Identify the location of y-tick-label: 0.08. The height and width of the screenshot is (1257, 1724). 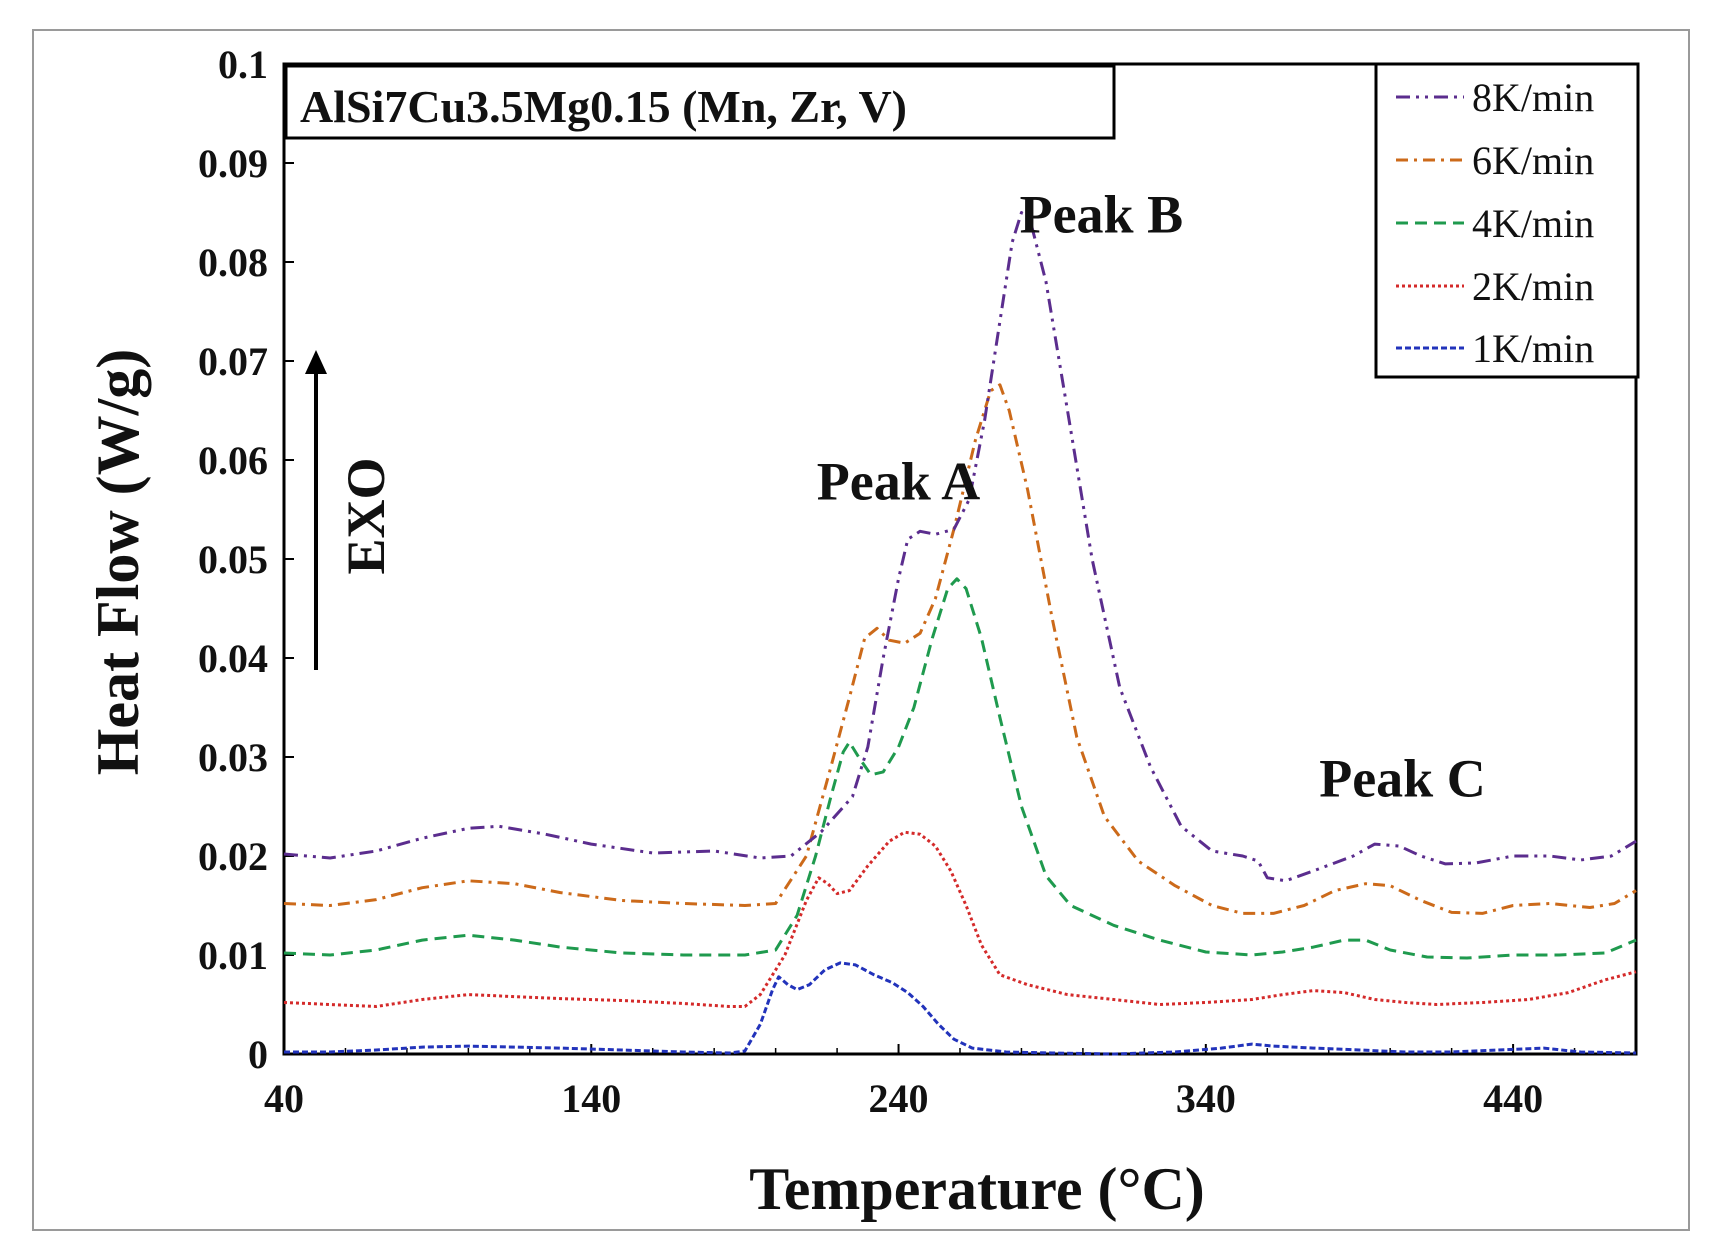
(233, 262).